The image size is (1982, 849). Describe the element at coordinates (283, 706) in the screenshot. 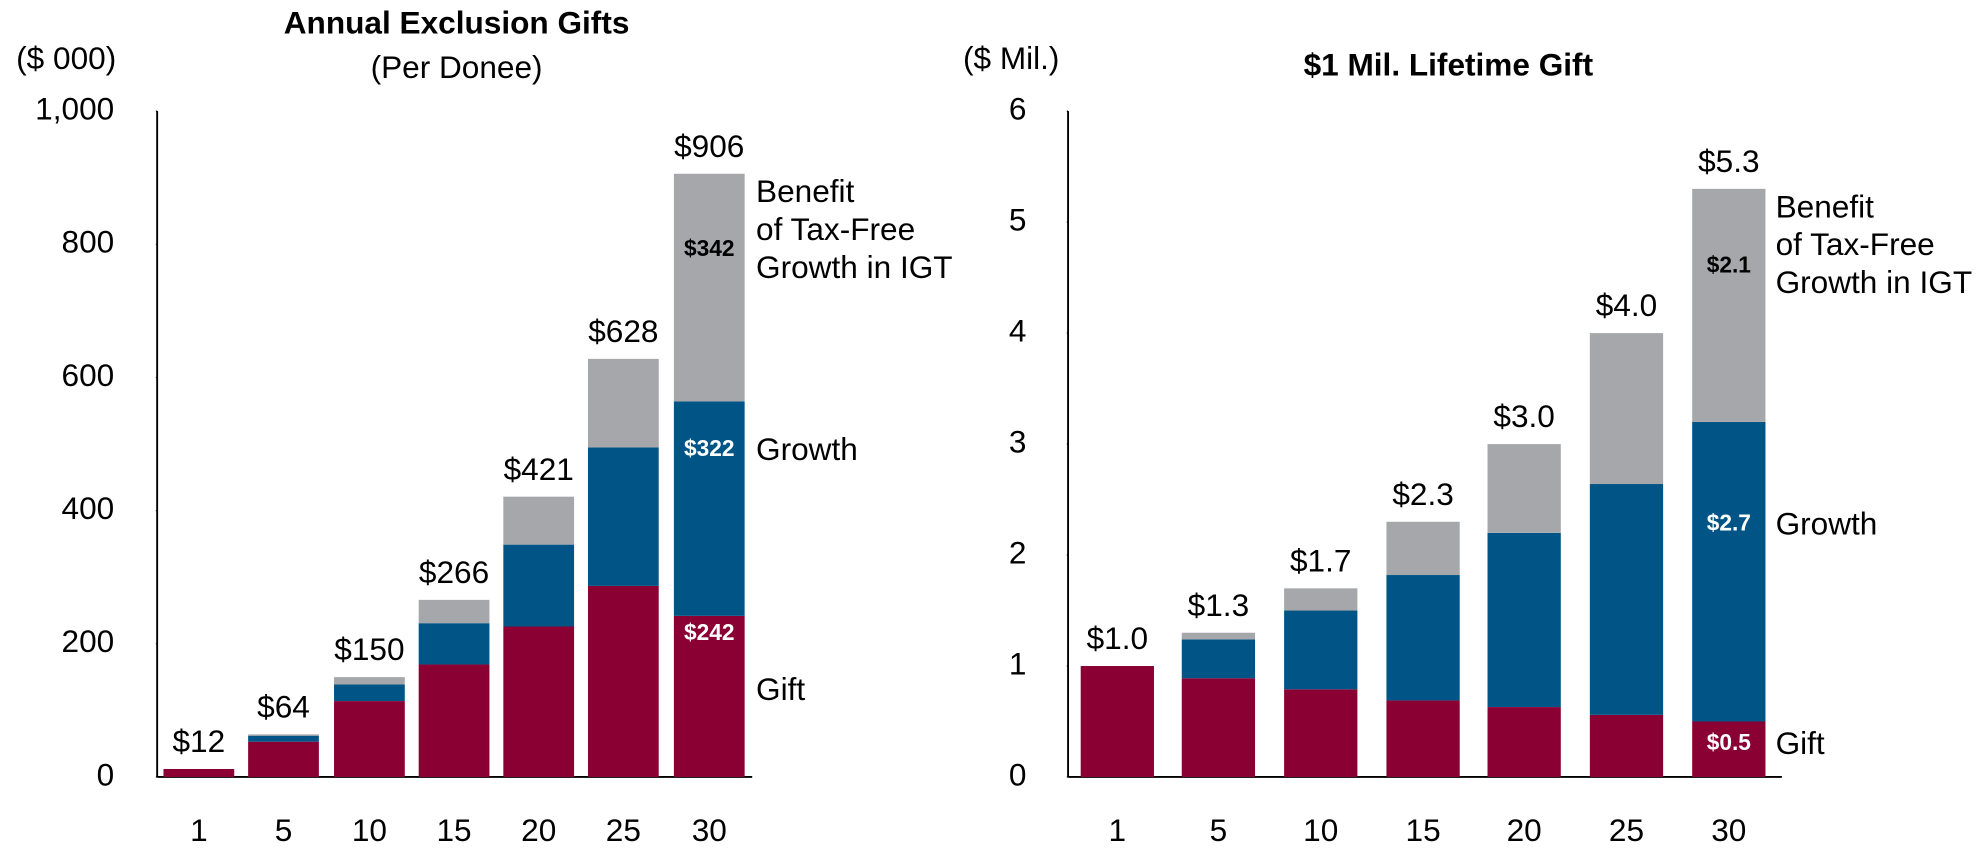

I see `total-label: $64` at that location.